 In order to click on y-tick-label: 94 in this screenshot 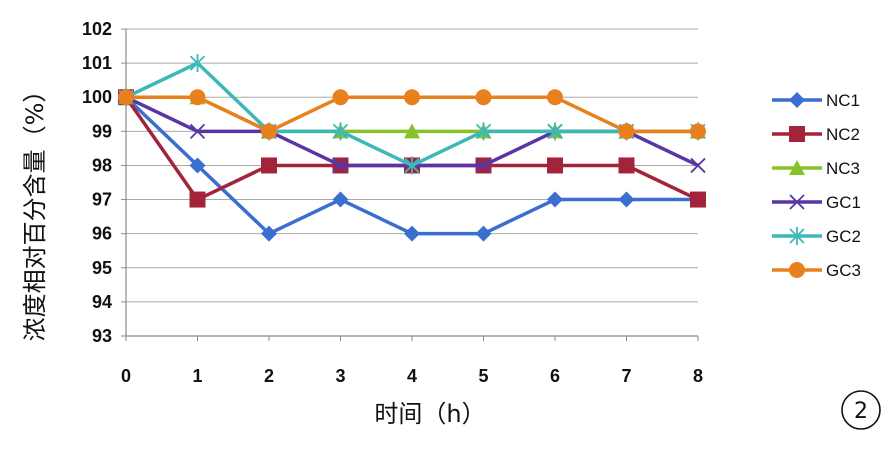, I will do `click(102, 302)`.